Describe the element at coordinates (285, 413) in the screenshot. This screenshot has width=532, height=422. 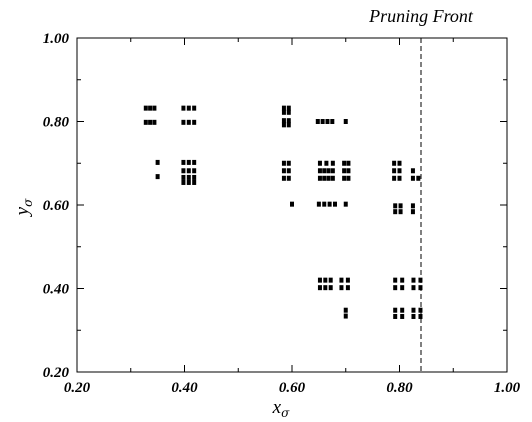
I see `x-axis-title-sub: σ` at that location.